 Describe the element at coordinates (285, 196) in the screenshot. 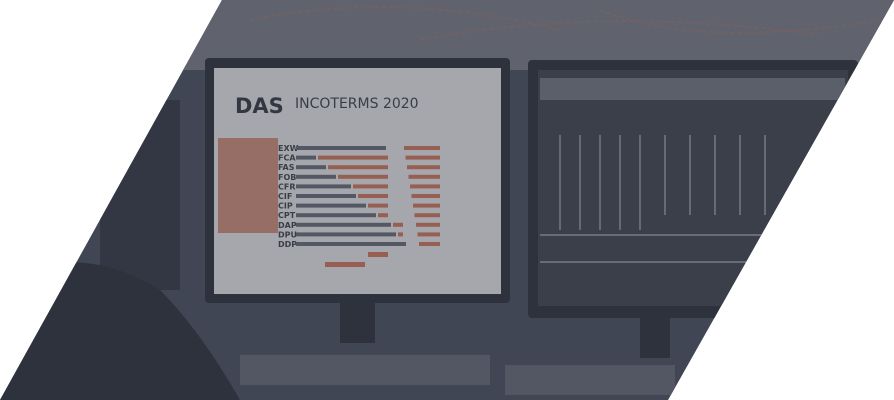

I see `term-code: CIF` at that location.